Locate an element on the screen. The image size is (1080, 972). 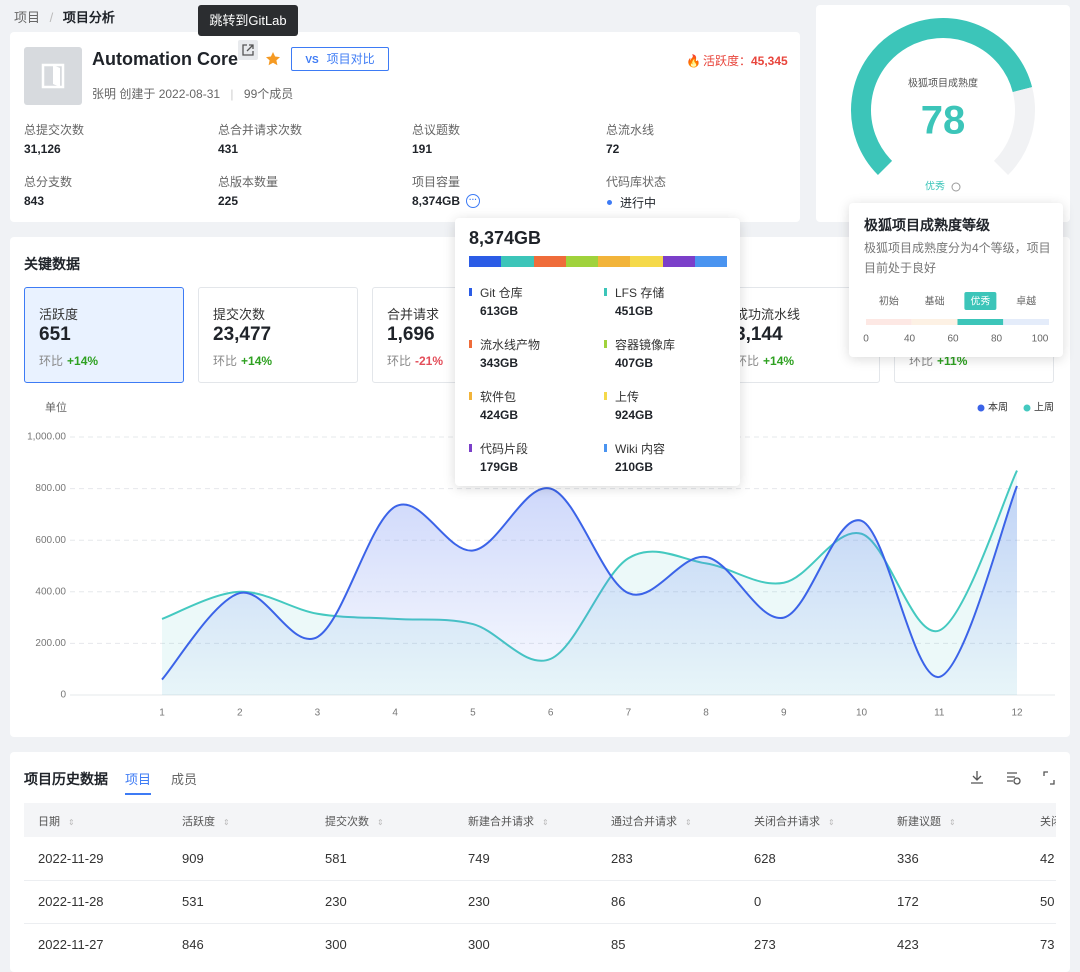
star is located at coordinates (273, 59).